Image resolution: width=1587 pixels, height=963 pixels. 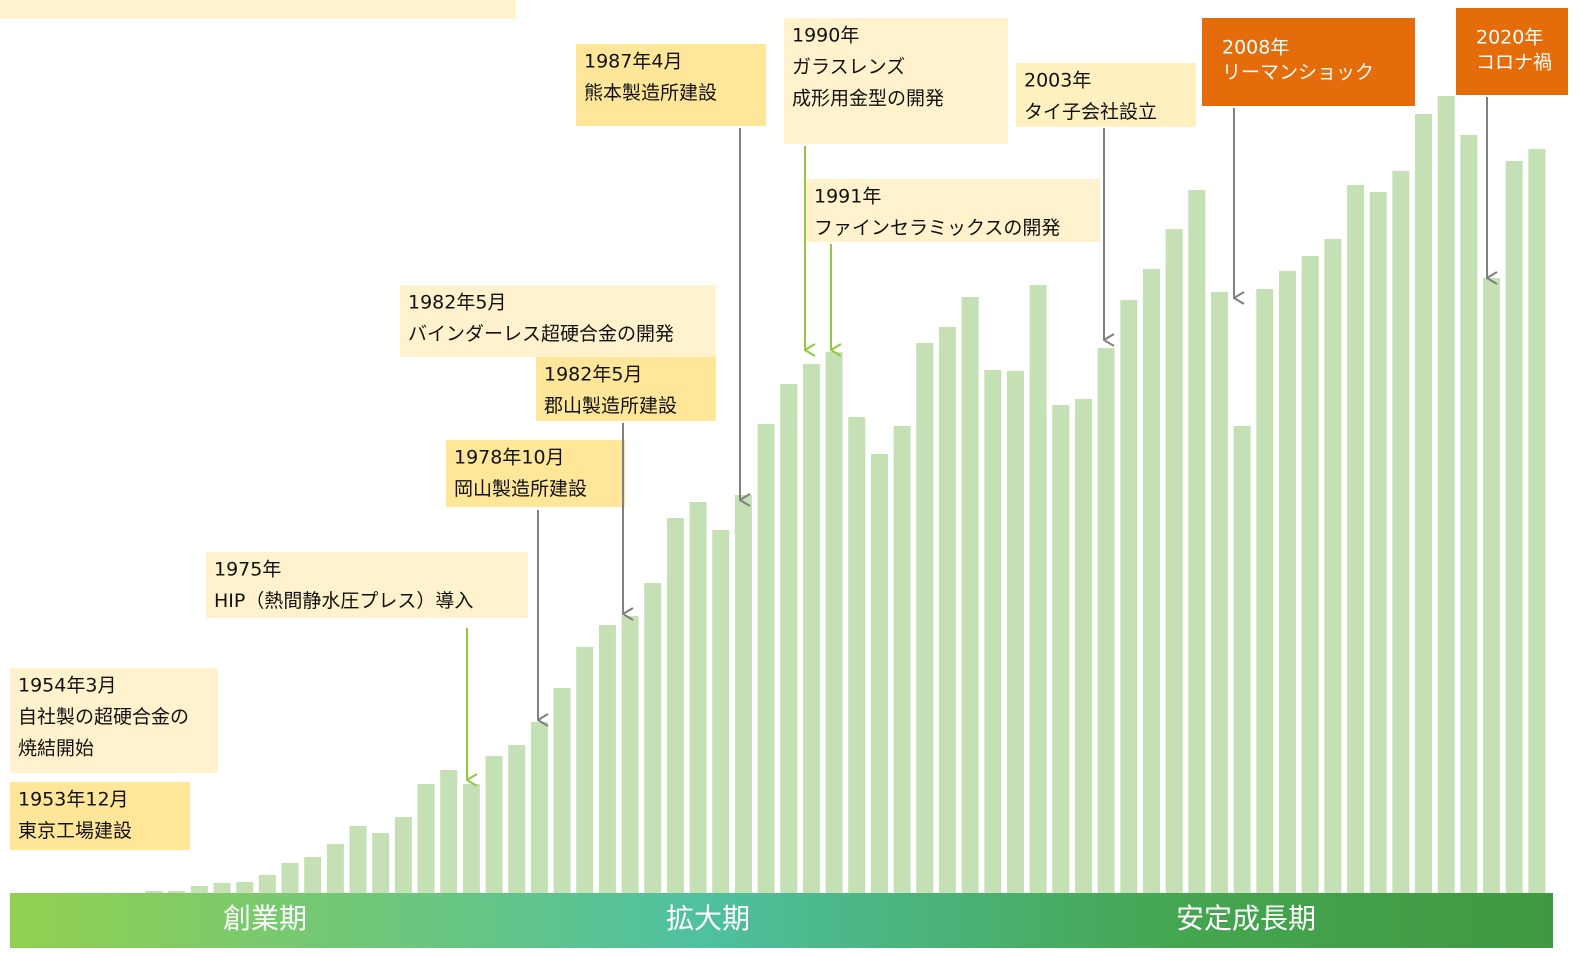 What do you see at coordinates (56, 749) in the screenshot?
I see `annotation-text: 焼結開始` at bounding box center [56, 749].